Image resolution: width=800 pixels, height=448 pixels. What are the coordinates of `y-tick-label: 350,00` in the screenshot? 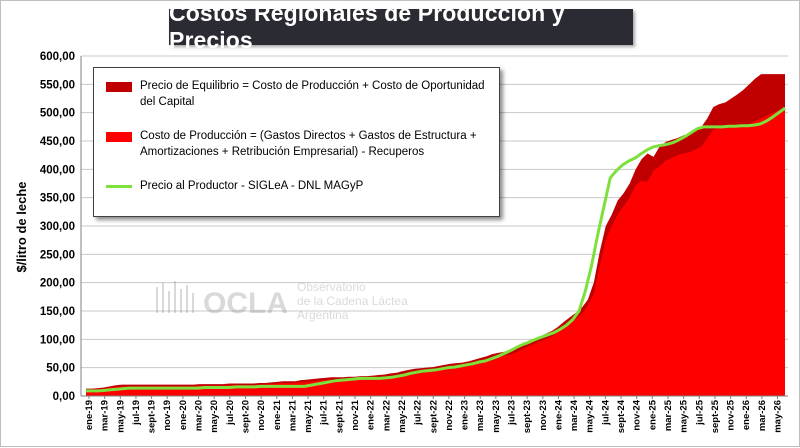 It's located at (57, 199).